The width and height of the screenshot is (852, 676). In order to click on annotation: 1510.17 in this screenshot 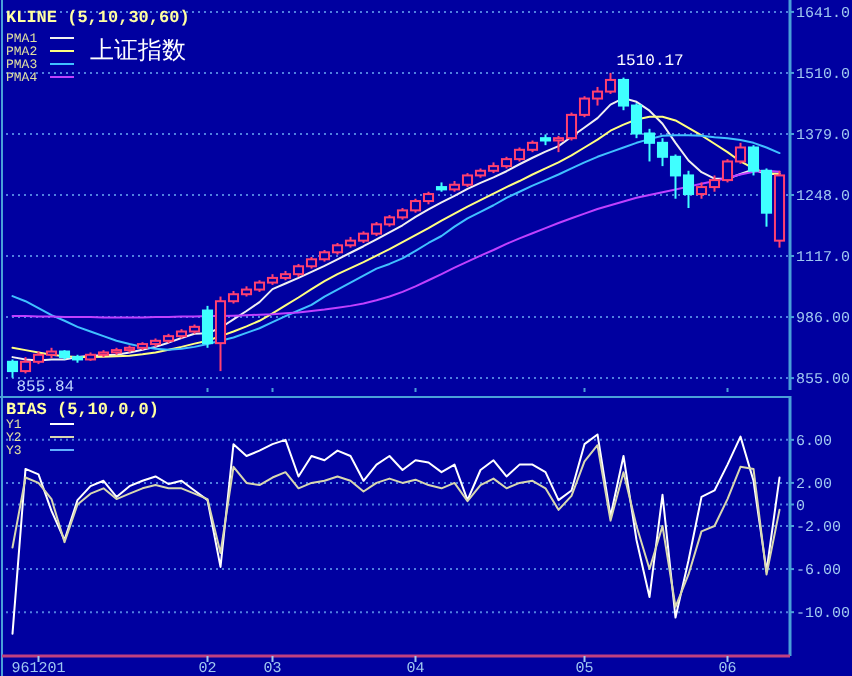, I will do `click(650, 61)`.